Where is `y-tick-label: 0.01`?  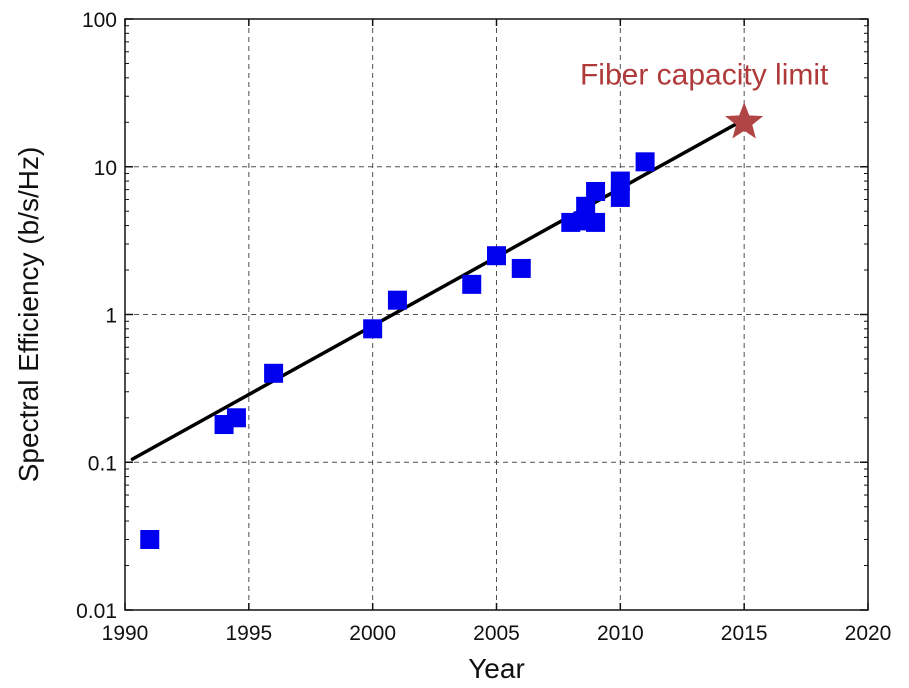
y-tick-label: 0.01 is located at coordinates (96, 611).